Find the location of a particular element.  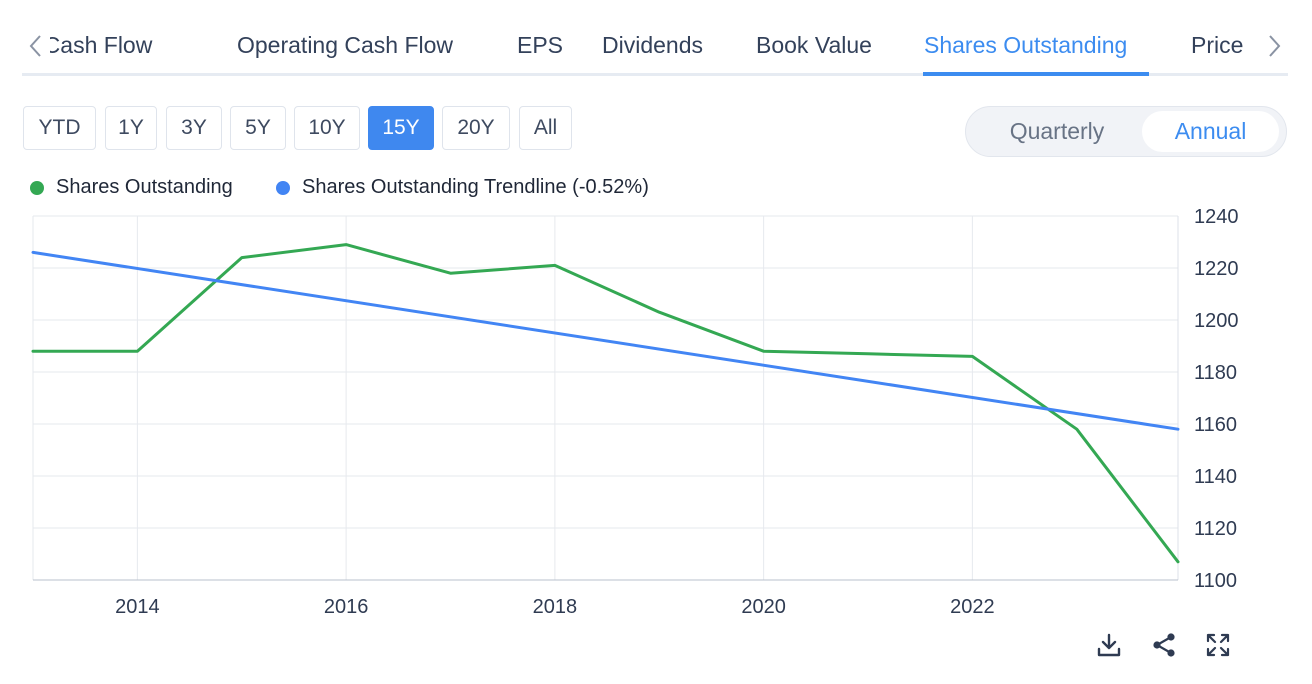

x-tick-label: 2020 is located at coordinates (763, 607).